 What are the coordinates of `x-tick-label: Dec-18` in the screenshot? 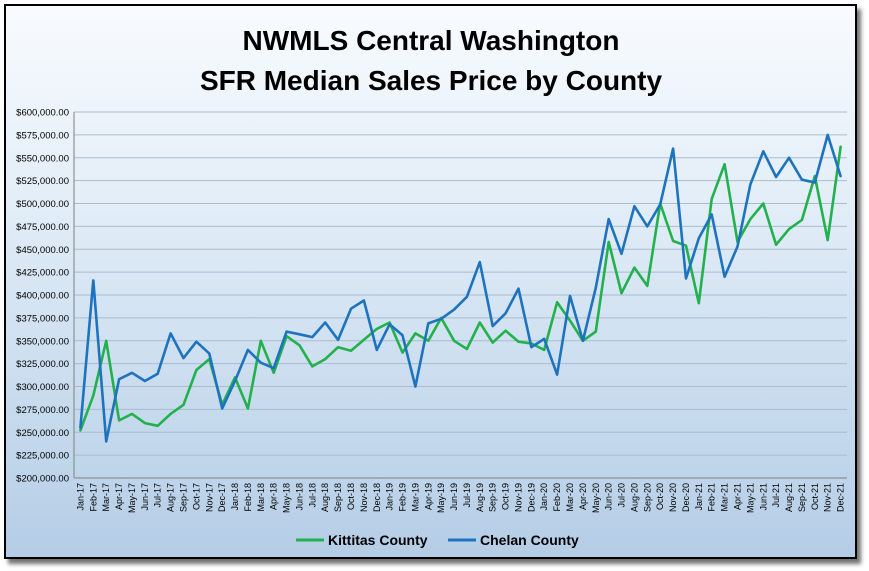 It's located at (377, 497).